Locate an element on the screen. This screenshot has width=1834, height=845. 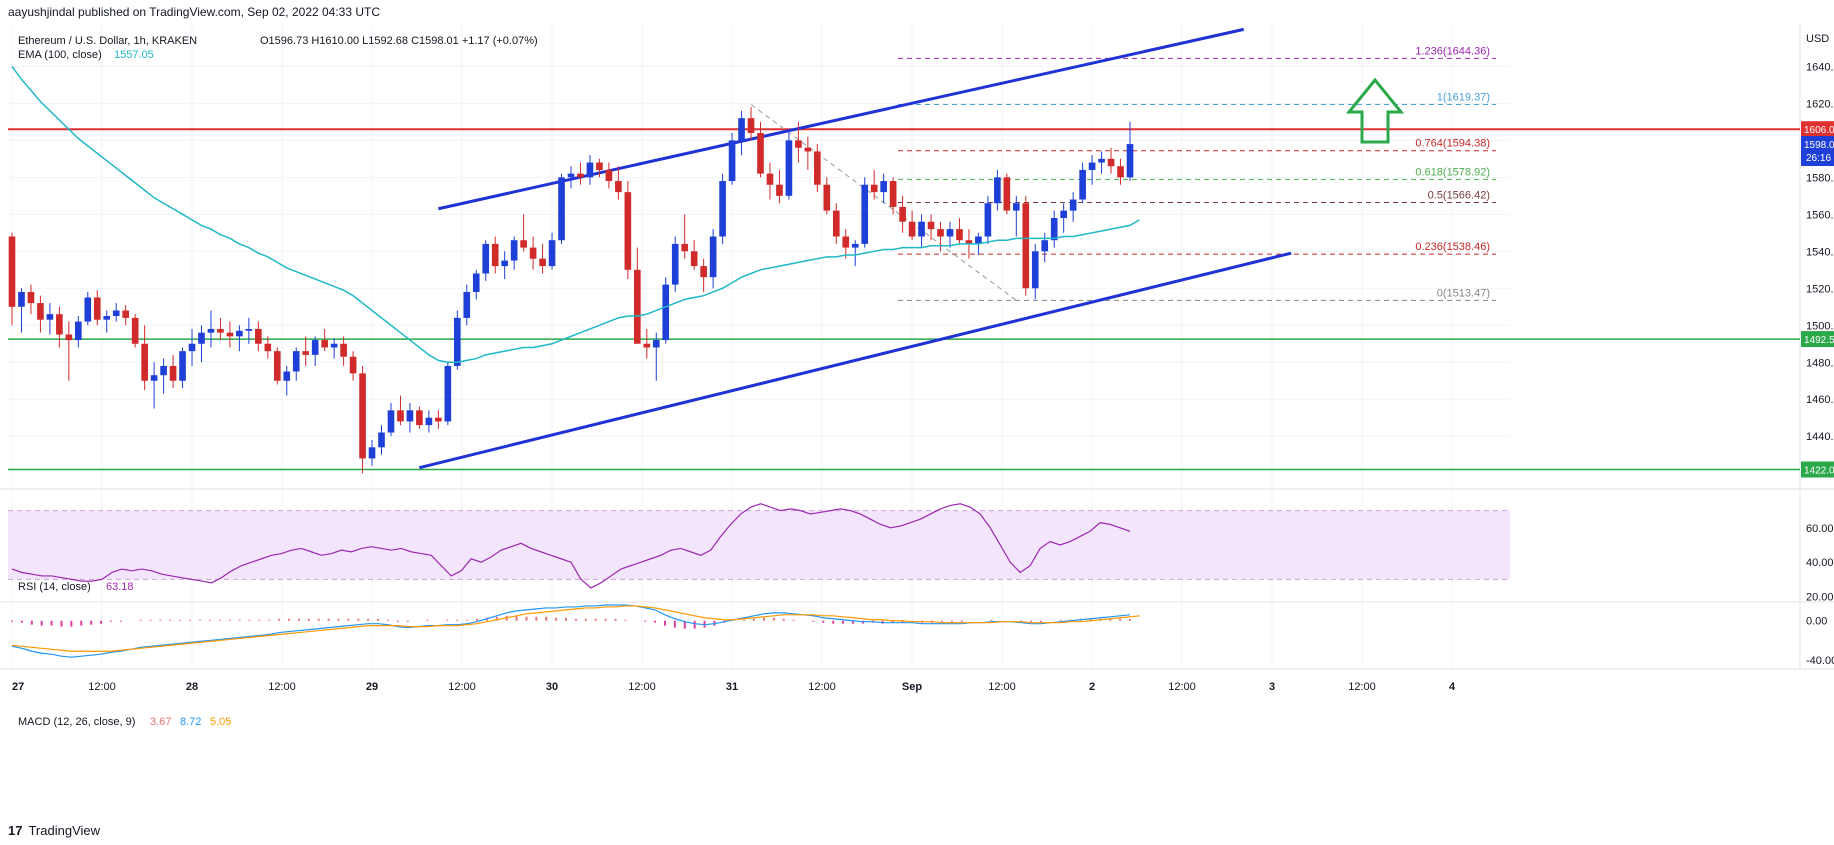
target-arrow is located at coordinates (1375, 110).